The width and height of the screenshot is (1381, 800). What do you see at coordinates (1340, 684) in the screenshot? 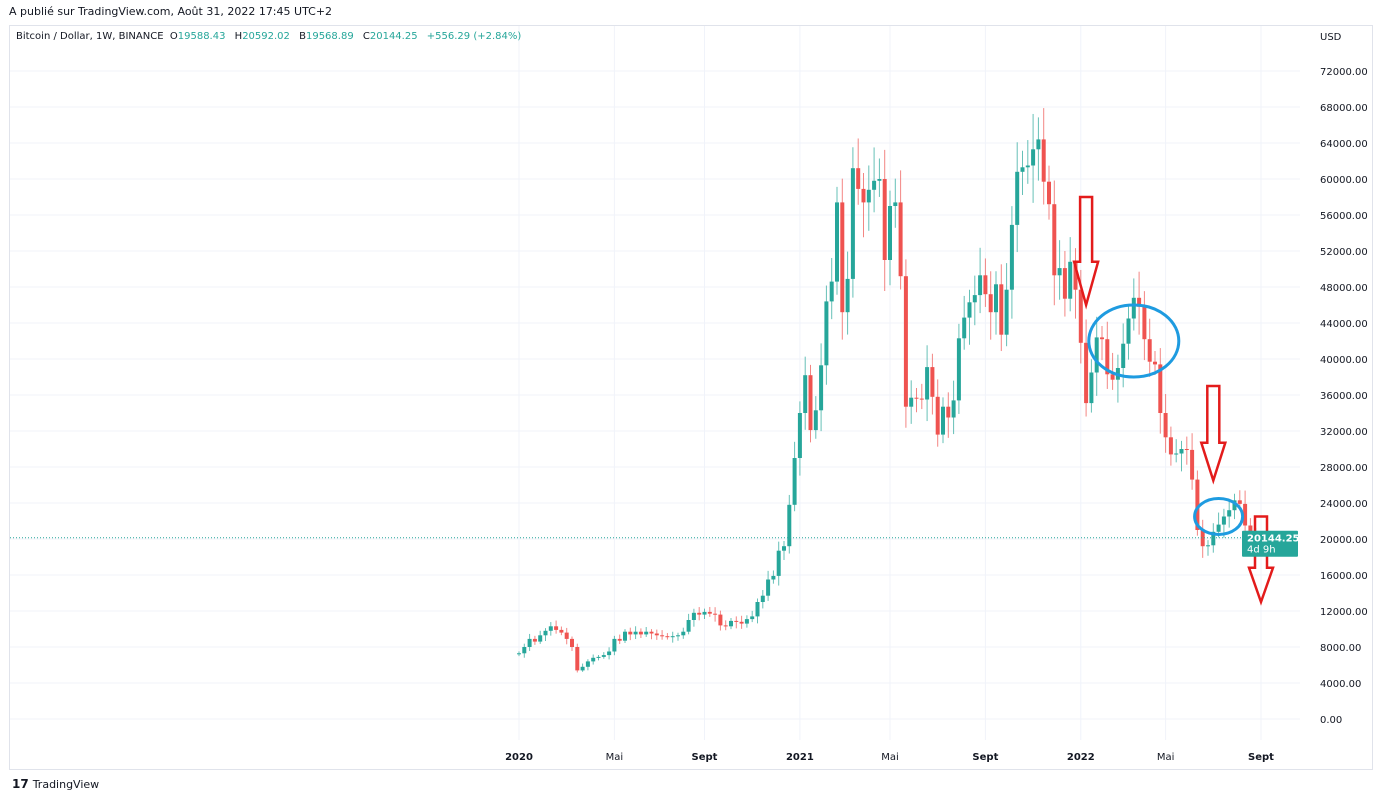
I see `price-tick-label: 4000.00` at bounding box center [1340, 684].